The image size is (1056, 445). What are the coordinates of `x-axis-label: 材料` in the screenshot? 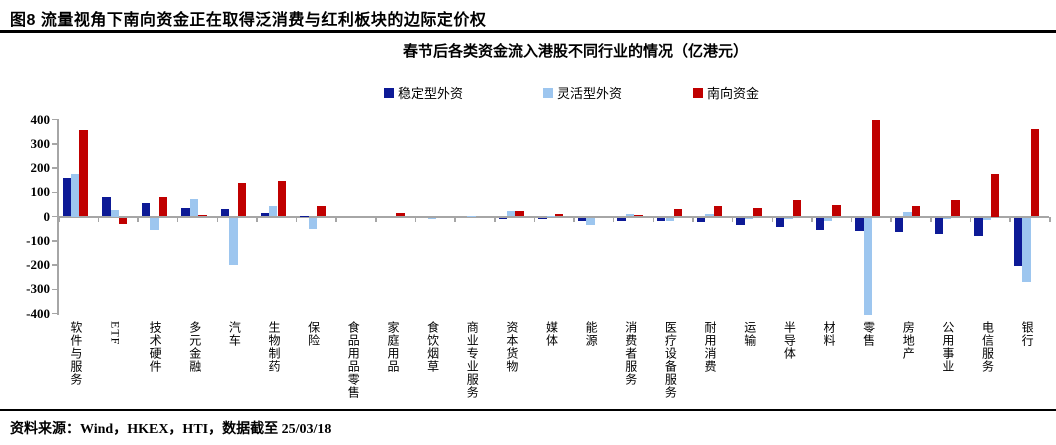 It's located at (828, 333).